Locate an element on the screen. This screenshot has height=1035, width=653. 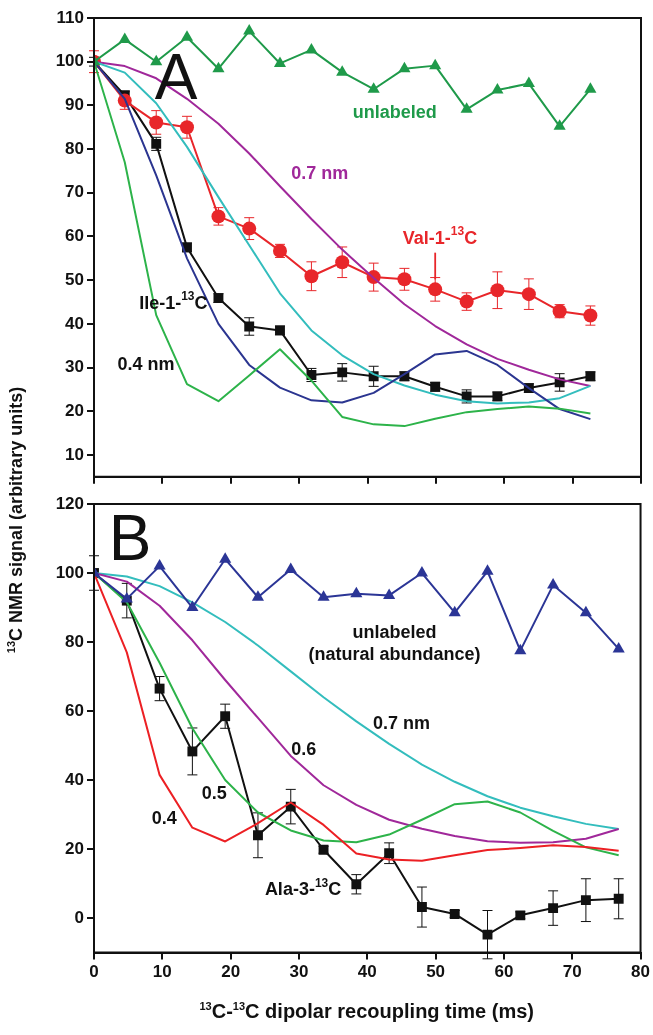
x-tick-label: 80 is located at coordinates (641, 972).